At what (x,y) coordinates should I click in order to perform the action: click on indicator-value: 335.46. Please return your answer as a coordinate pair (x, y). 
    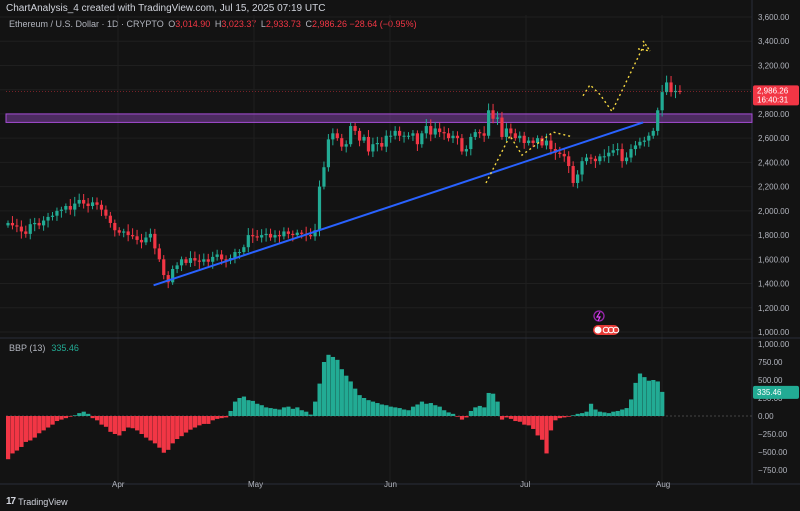
    Looking at the image, I should click on (65, 348).